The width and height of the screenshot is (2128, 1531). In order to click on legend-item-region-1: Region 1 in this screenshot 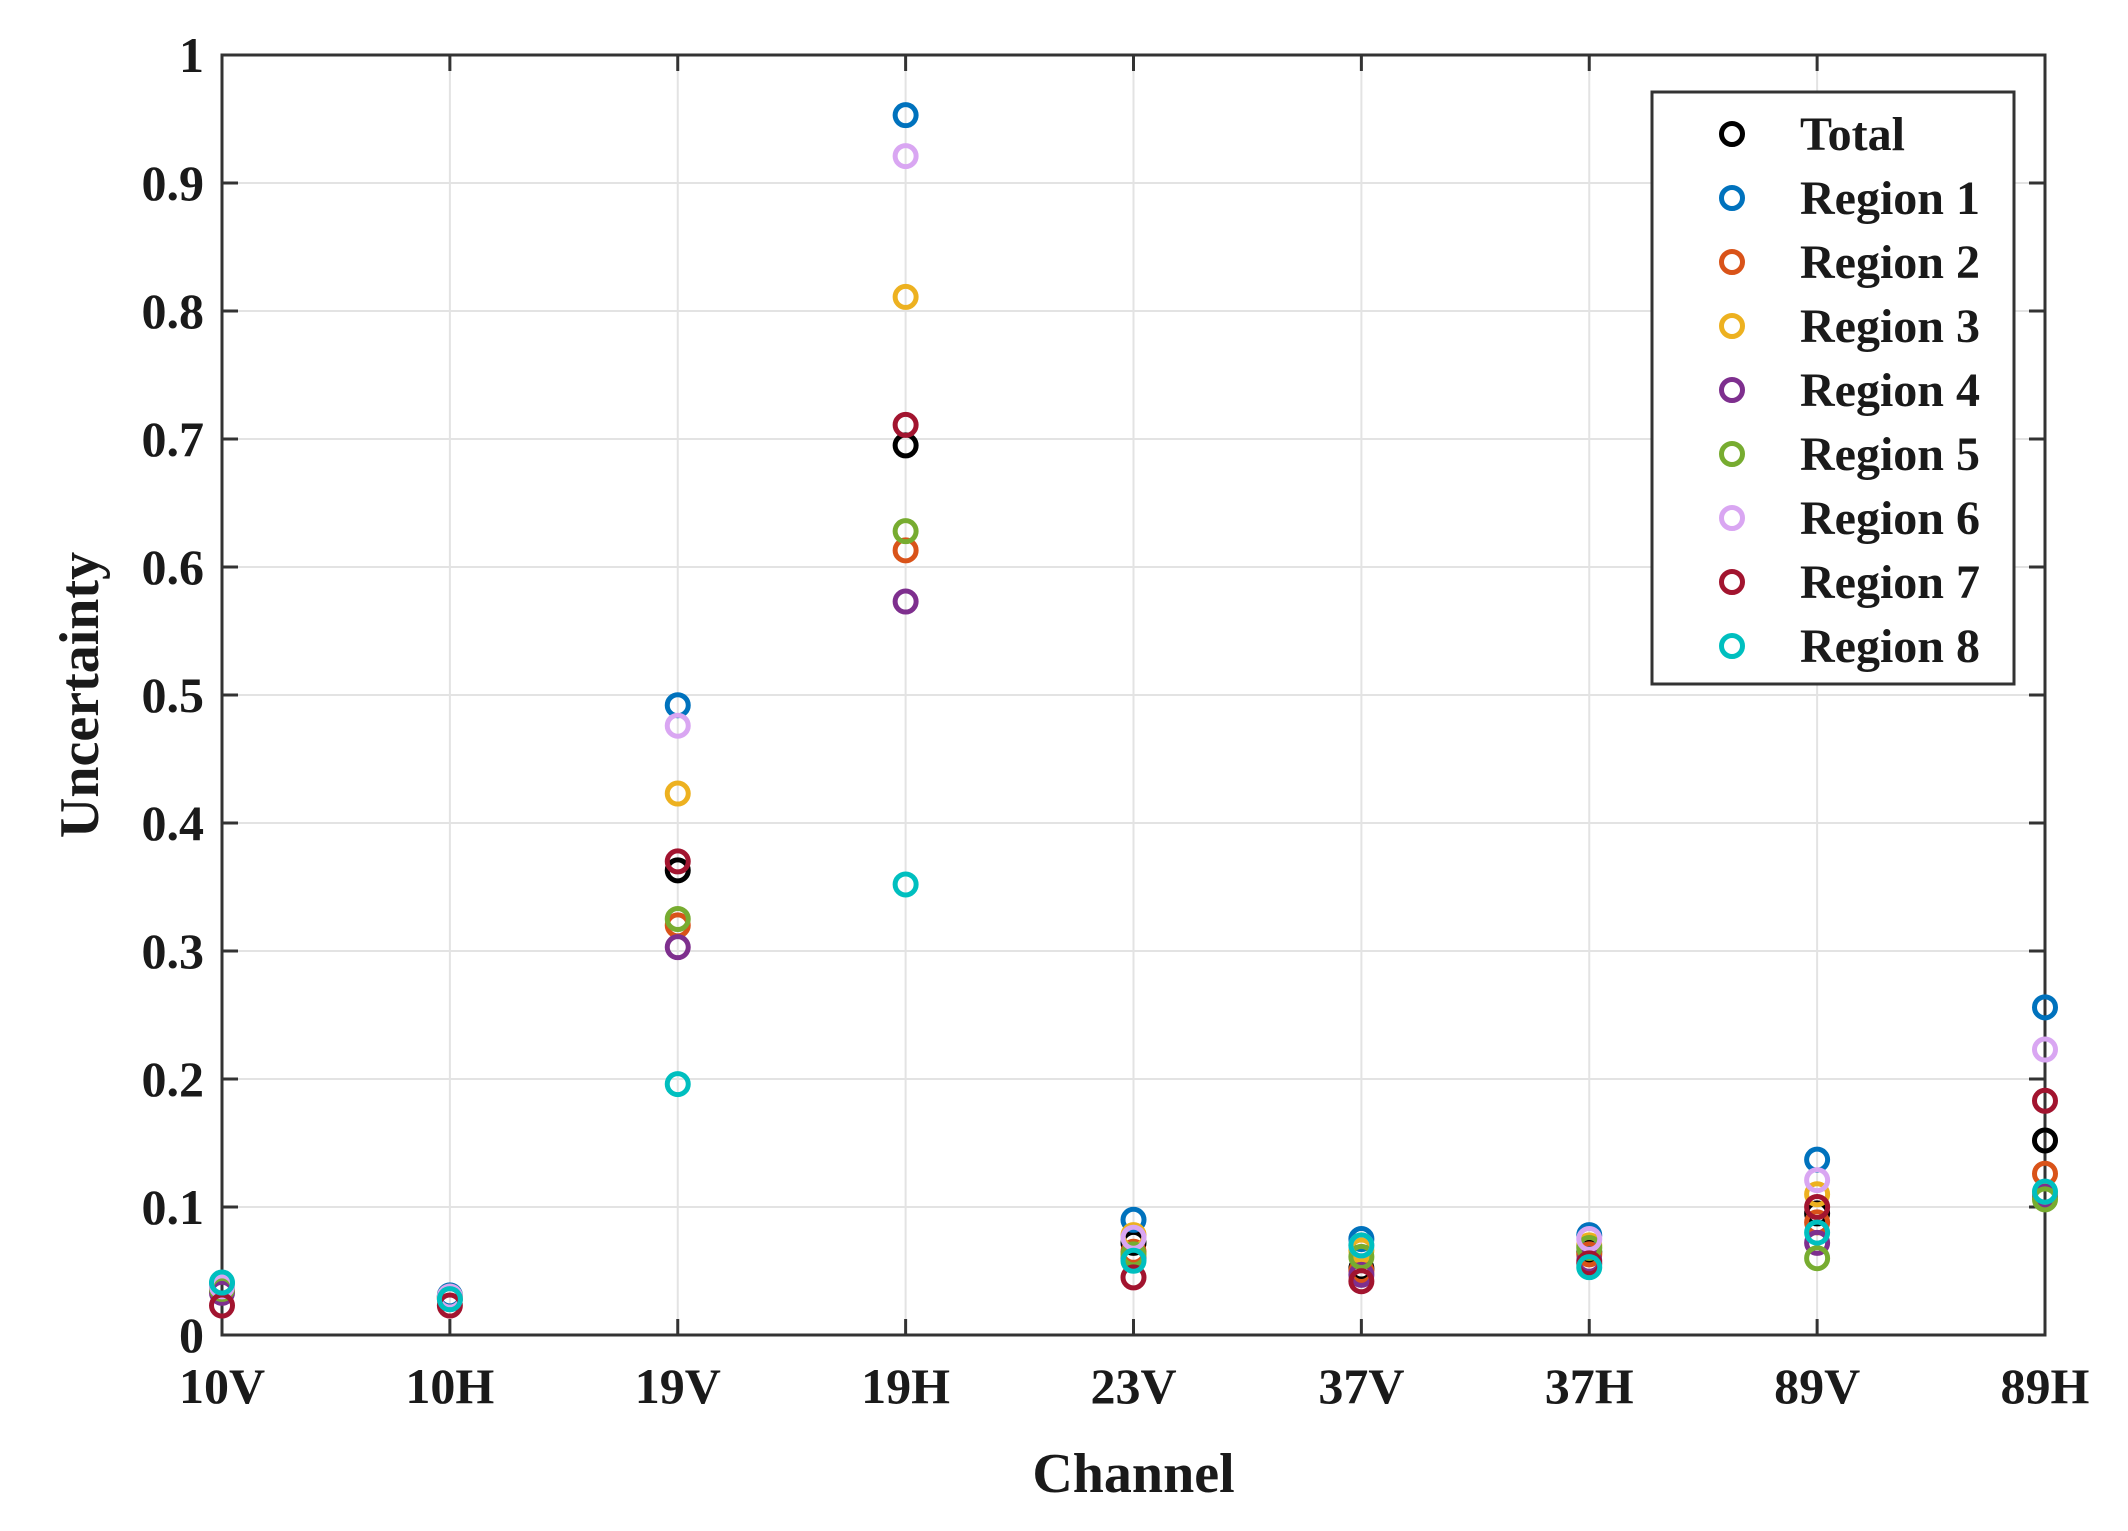, I will do `click(1849, 198)`.